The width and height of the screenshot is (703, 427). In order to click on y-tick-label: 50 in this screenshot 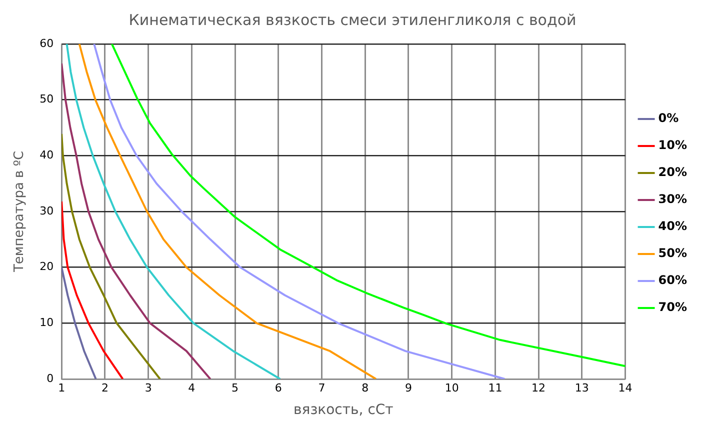, I will do `click(47, 99)`.